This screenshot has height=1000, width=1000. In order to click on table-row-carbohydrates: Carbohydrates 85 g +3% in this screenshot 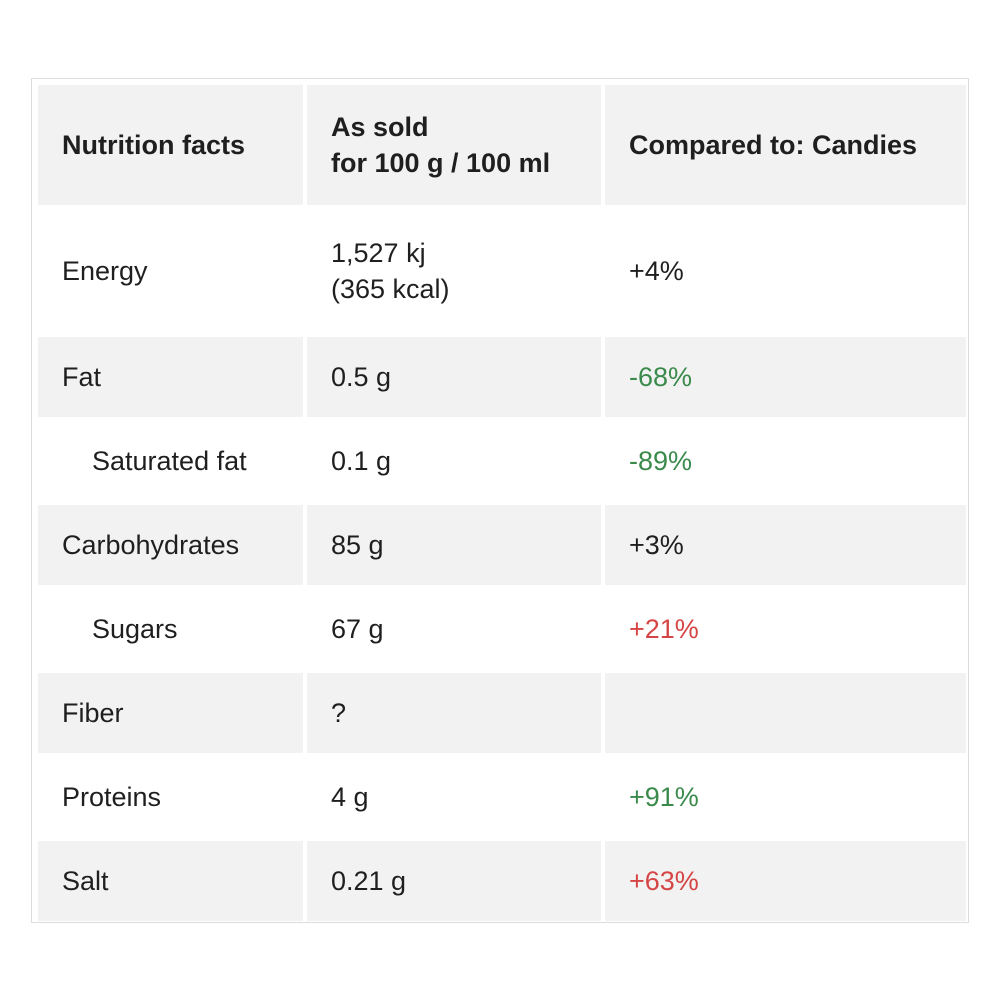, I will do `click(502, 545)`.